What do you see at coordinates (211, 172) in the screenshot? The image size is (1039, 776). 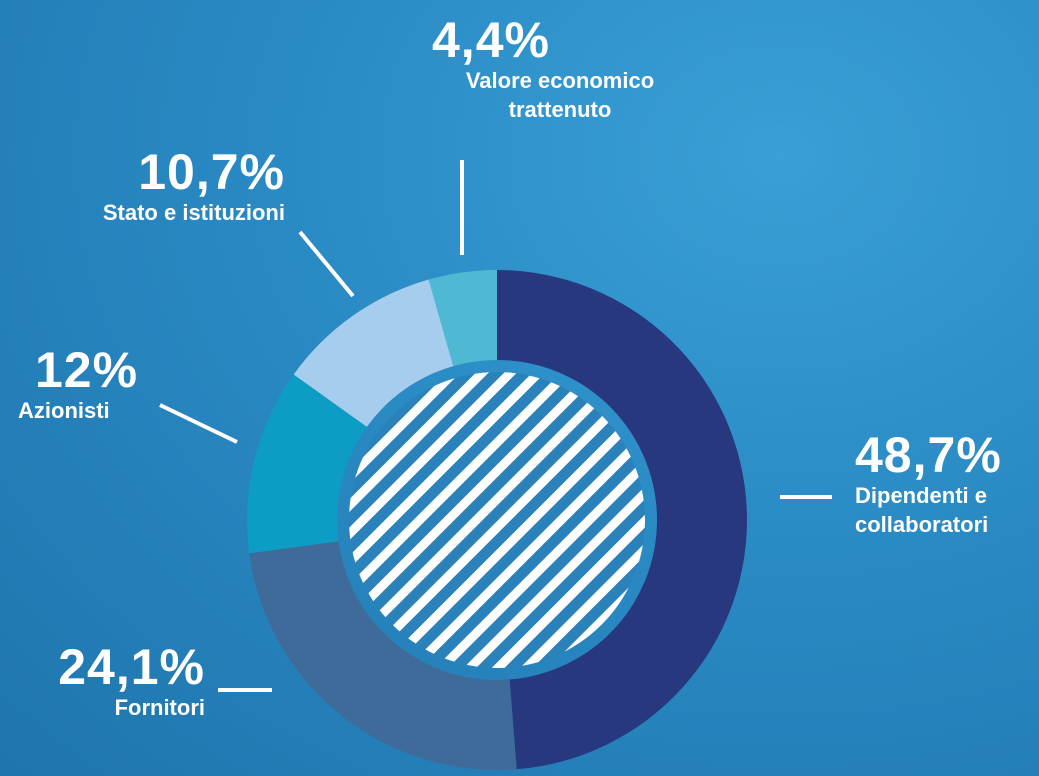 I see `value-label: 10,7%` at bounding box center [211, 172].